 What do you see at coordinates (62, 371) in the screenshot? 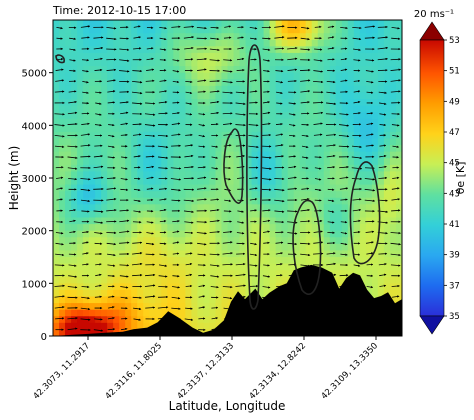
I see `x-tick-label: 42.3073, 11.2917` at bounding box center [62, 371].